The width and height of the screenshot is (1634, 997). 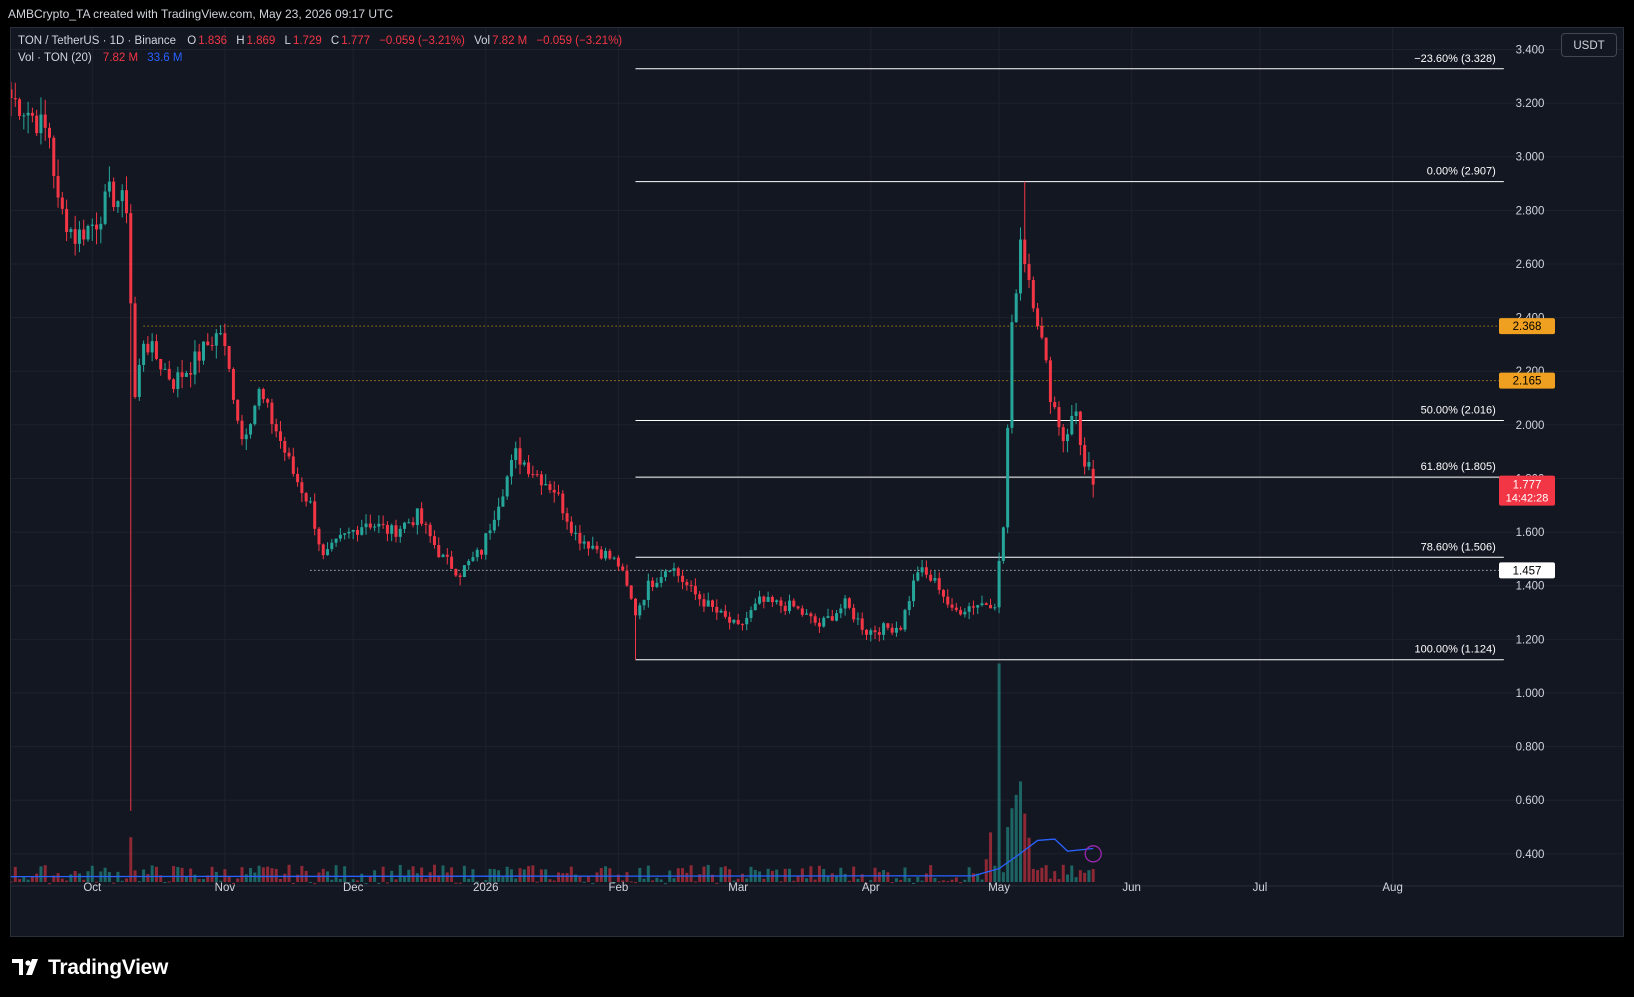 I want to click on x-tick-label: Apr, so click(x=871, y=888).